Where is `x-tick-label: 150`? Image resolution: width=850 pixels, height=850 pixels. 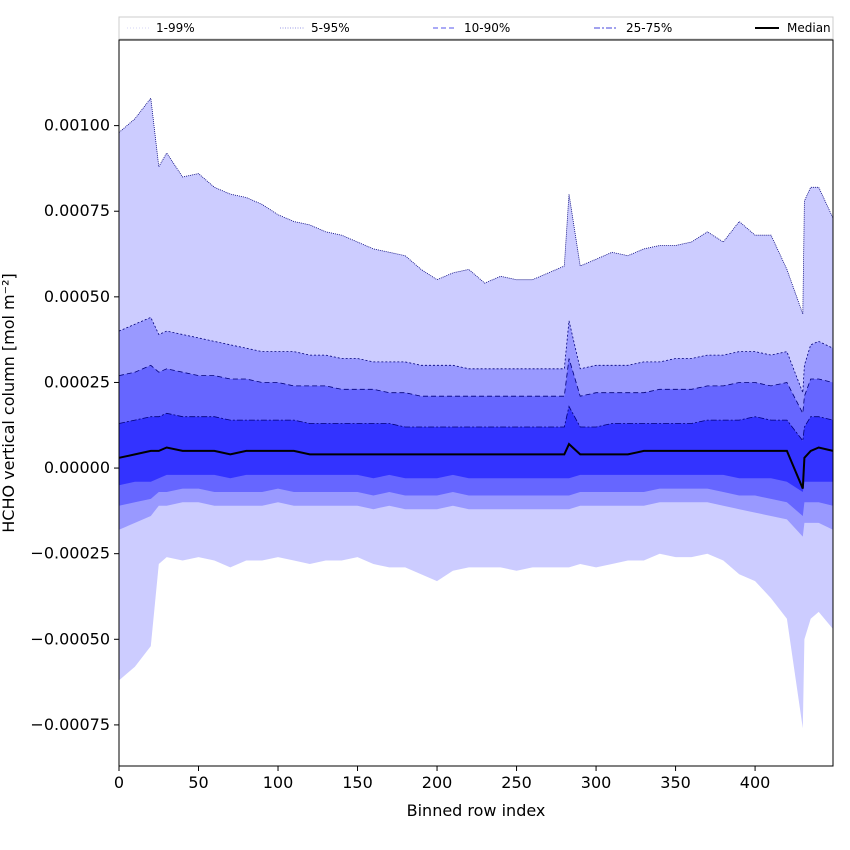
x-tick-label: 150 is located at coordinates (357, 782).